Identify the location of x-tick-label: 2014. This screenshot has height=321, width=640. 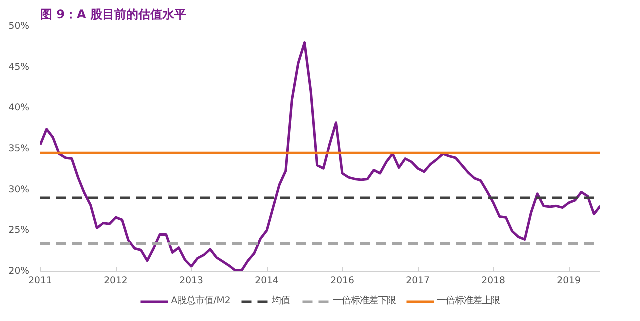
(267, 281).